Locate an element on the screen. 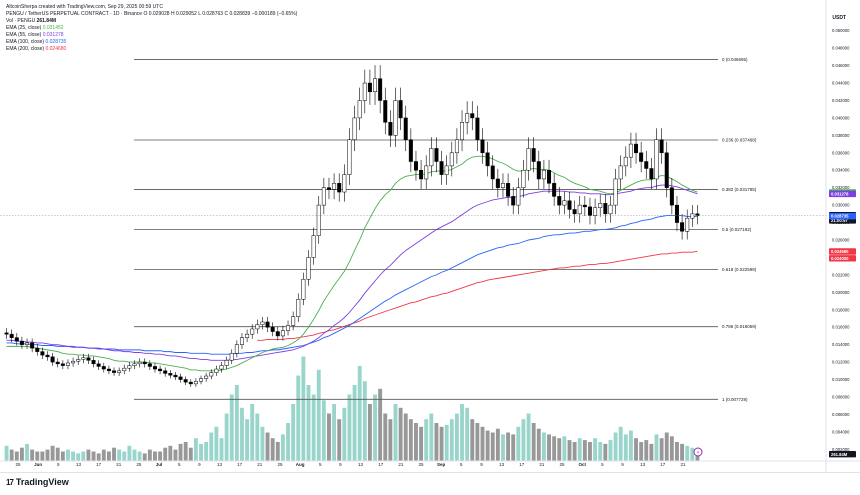 The width and height of the screenshot is (860, 495). indicator-legend-item: EMA (55, close) 0.031278 is located at coordinates (35, 35).